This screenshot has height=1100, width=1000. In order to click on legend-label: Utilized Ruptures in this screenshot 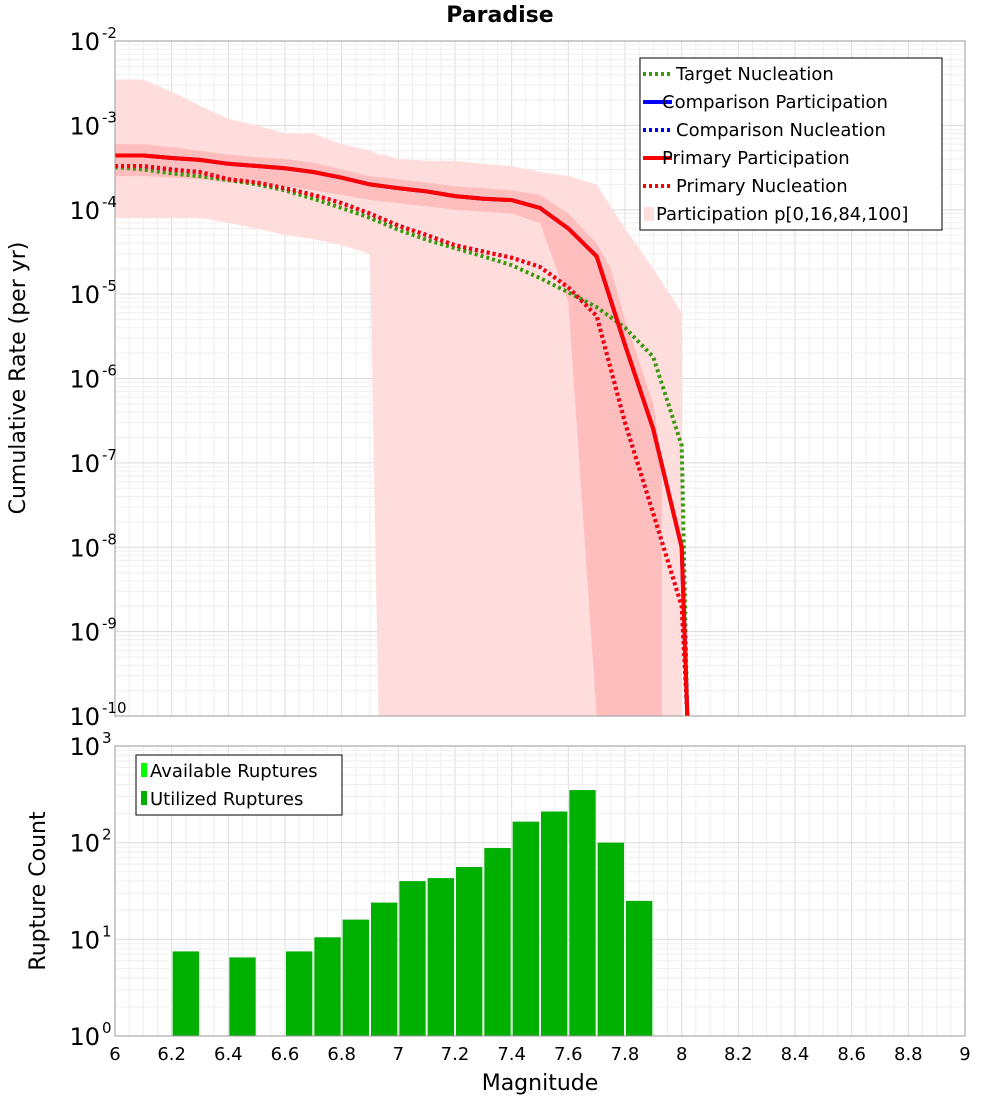, I will do `click(226, 799)`.